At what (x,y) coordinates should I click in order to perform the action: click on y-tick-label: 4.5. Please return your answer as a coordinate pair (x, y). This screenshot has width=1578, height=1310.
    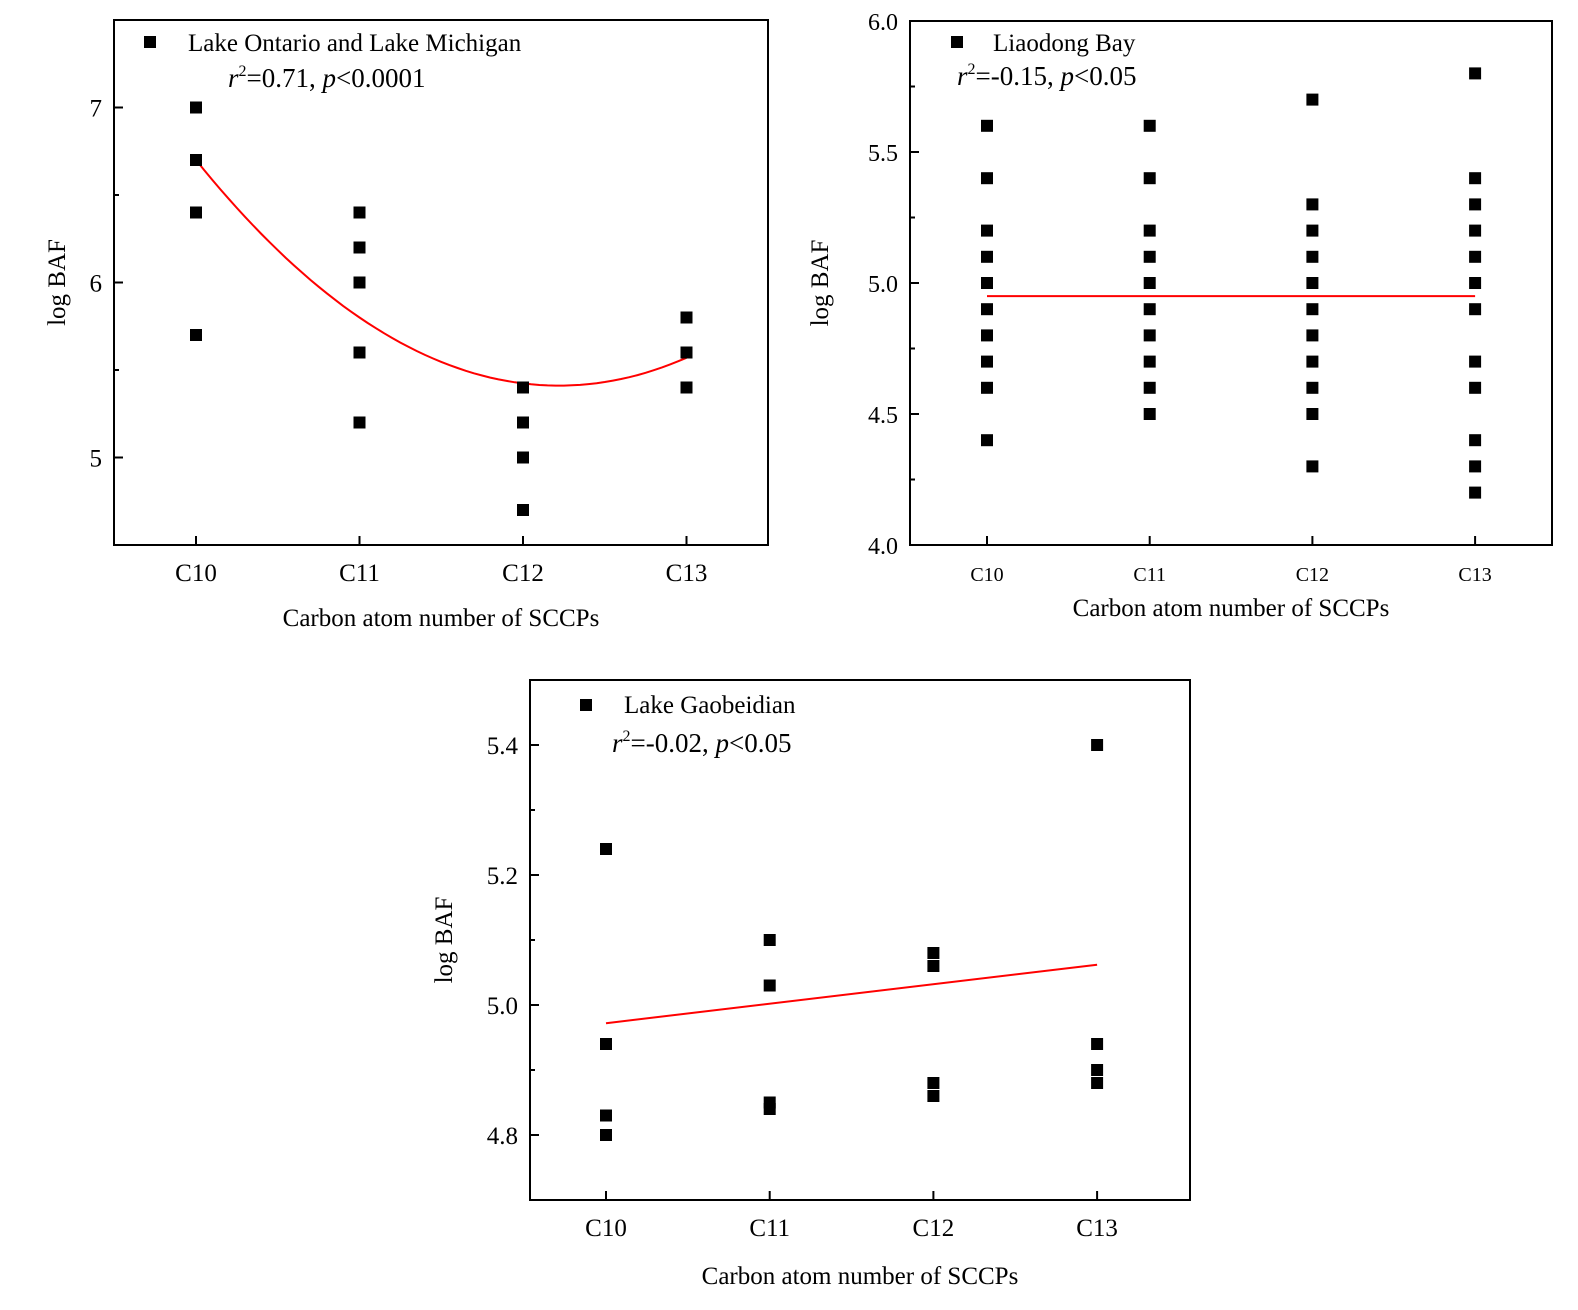
    Looking at the image, I should click on (883, 416).